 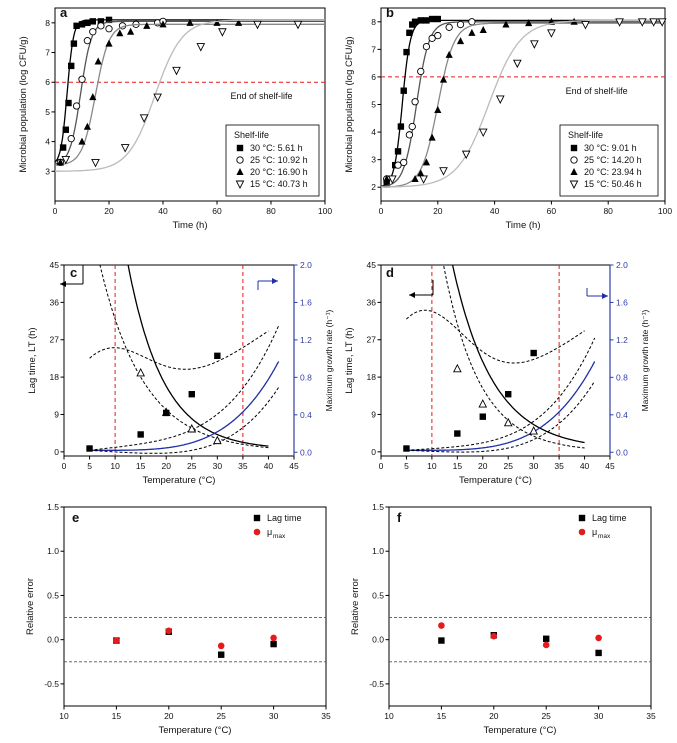 What do you see at coordinates (495, 360) in the screenshot?
I see `plot-frame` at bounding box center [495, 360].